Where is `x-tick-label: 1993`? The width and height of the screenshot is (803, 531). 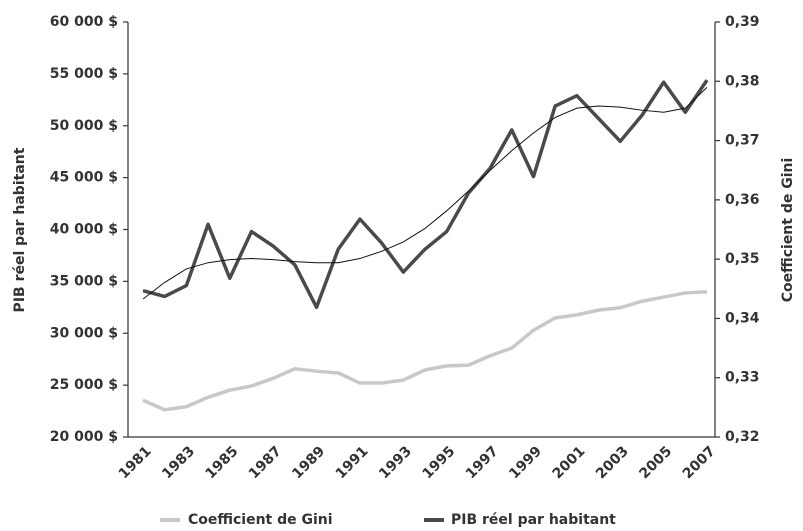 x-tick-label: 1993 is located at coordinates (395, 462).